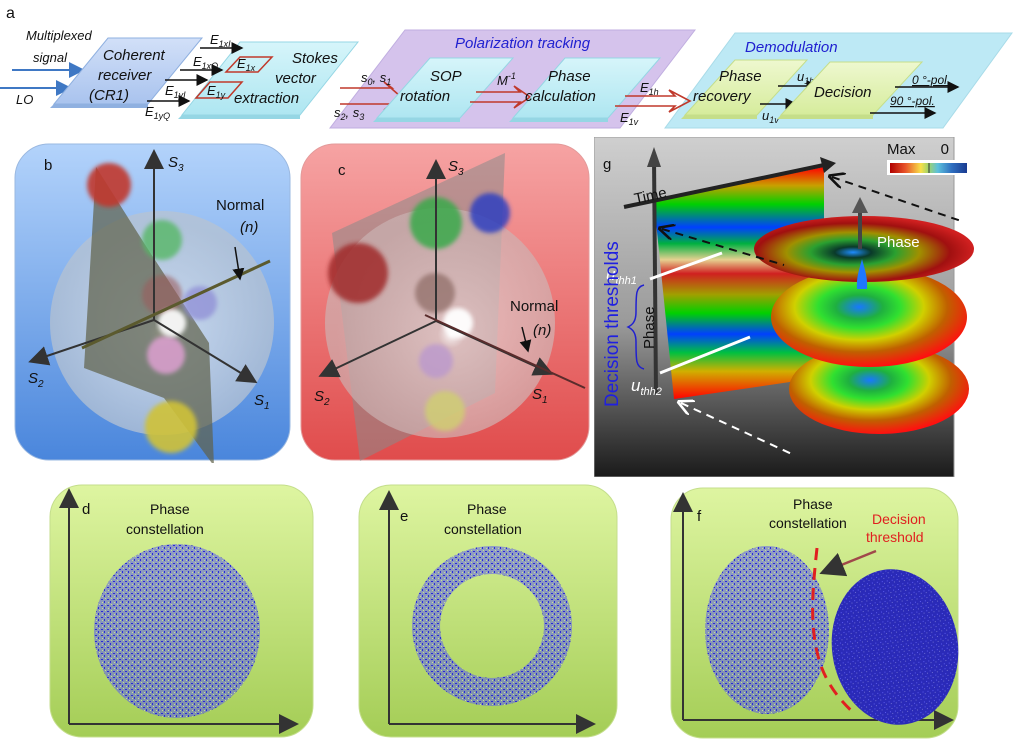 Image resolution: width=1017 pixels, height=746 pixels. I want to click on label-m-inverse: M-1, so click(506, 79).